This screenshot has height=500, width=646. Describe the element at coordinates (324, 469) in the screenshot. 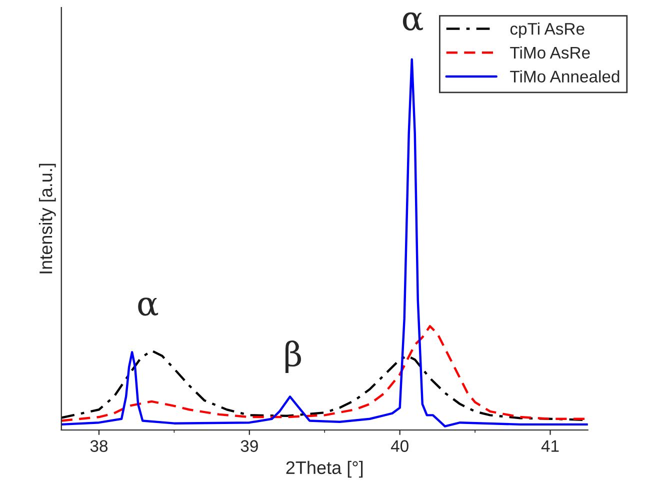

I see `x-axis-title: 2Theta [°]` at that location.